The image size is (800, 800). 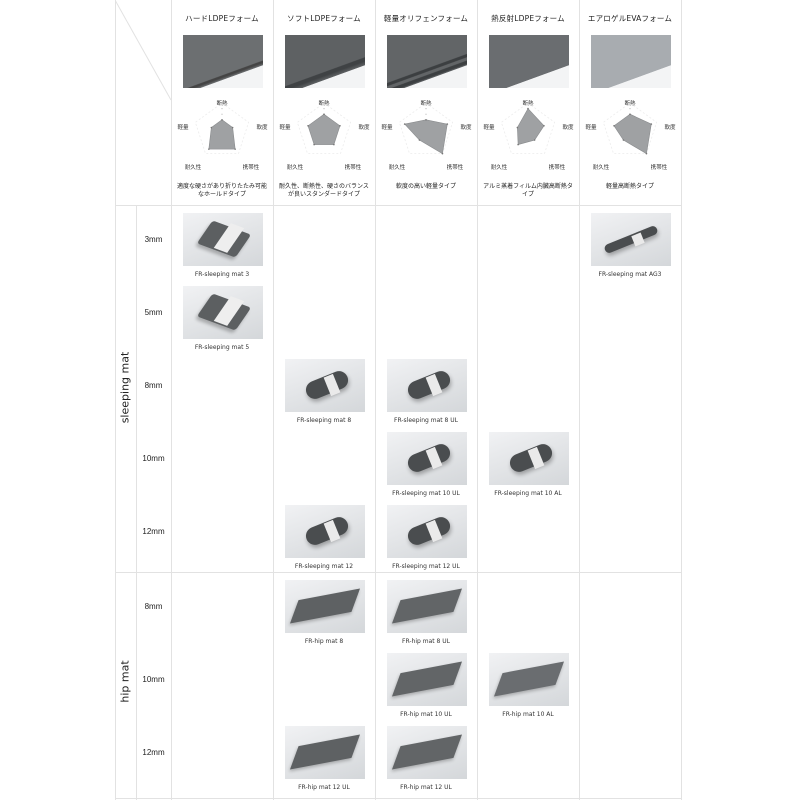 I want to click on material-title: 軽量オリフェンフォーム, so click(x=426, y=18).